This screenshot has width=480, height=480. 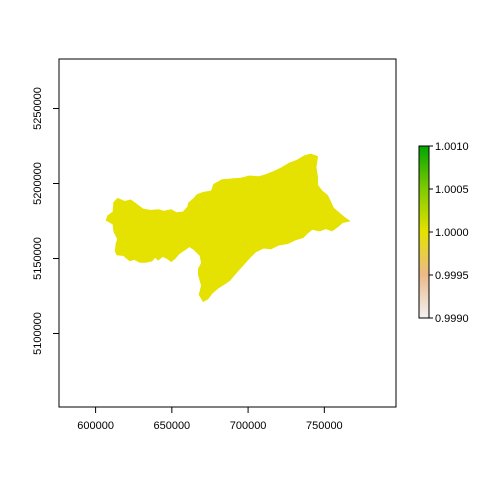 What do you see at coordinates (38, 333) in the screenshot?
I see `y-tick-label: 5100000` at bounding box center [38, 333].